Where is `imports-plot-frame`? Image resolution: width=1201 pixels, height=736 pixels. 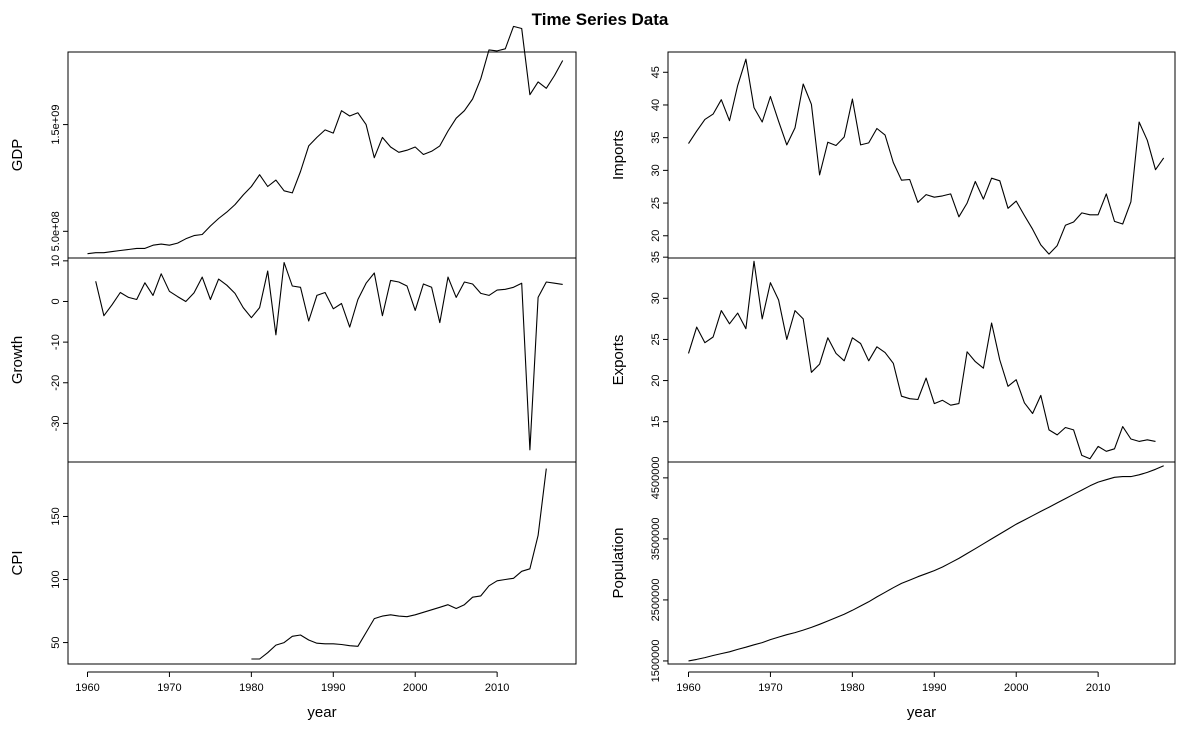 imports-plot-frame is located at coordinates (921, 155).